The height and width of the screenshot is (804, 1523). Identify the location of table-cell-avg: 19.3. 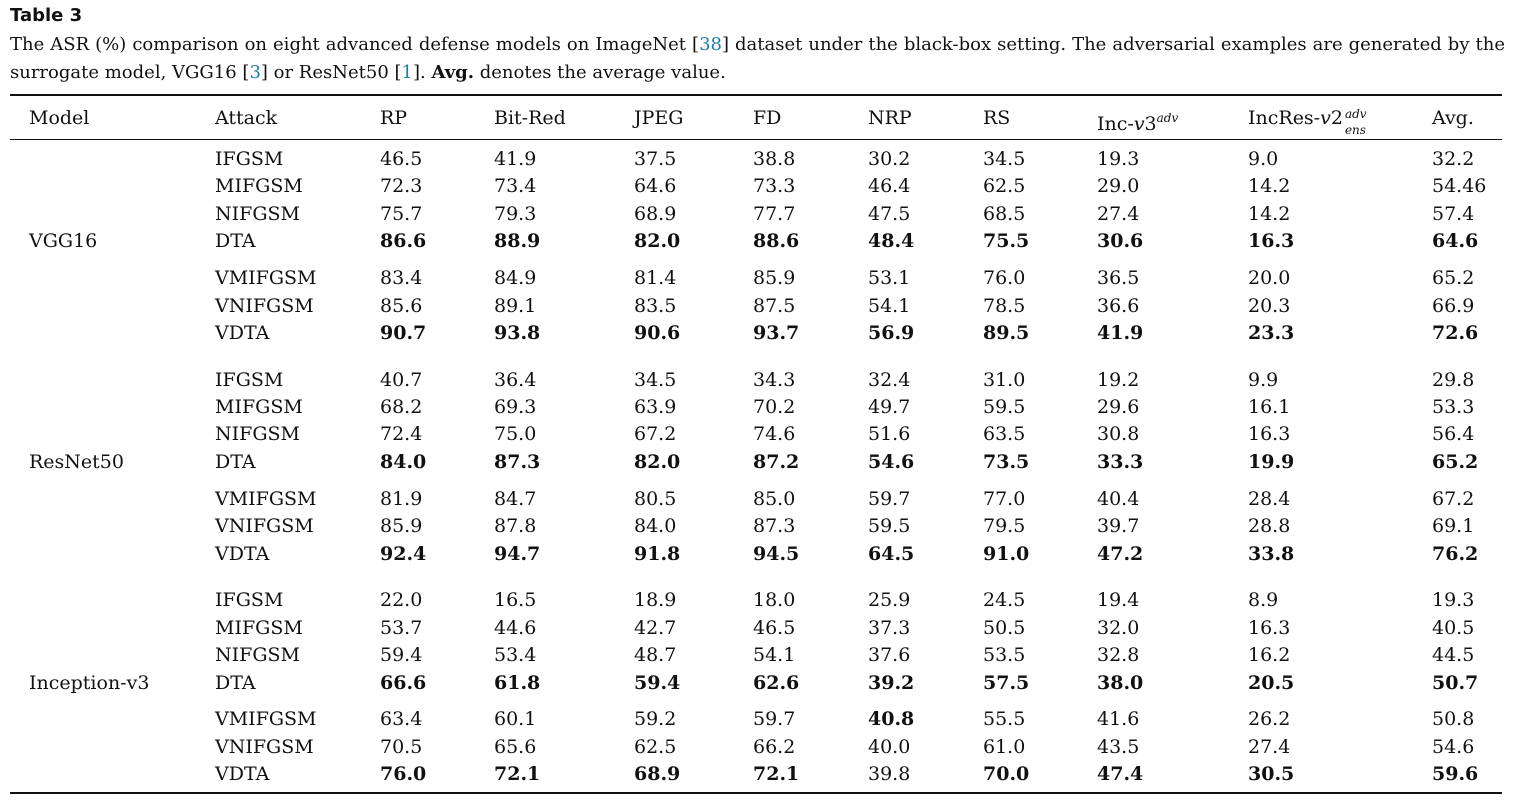
(1453, 600).